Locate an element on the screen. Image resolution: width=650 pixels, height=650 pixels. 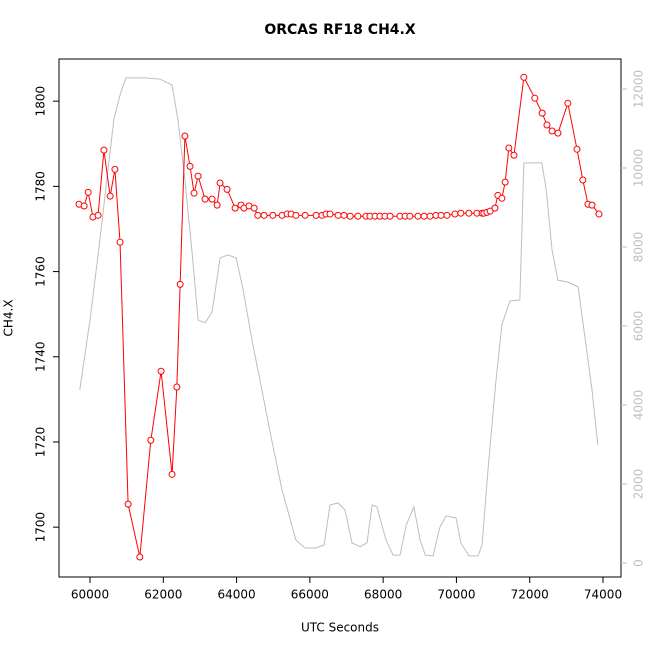
y2-tick-label: 12000 is located at coordinates (639, 89).